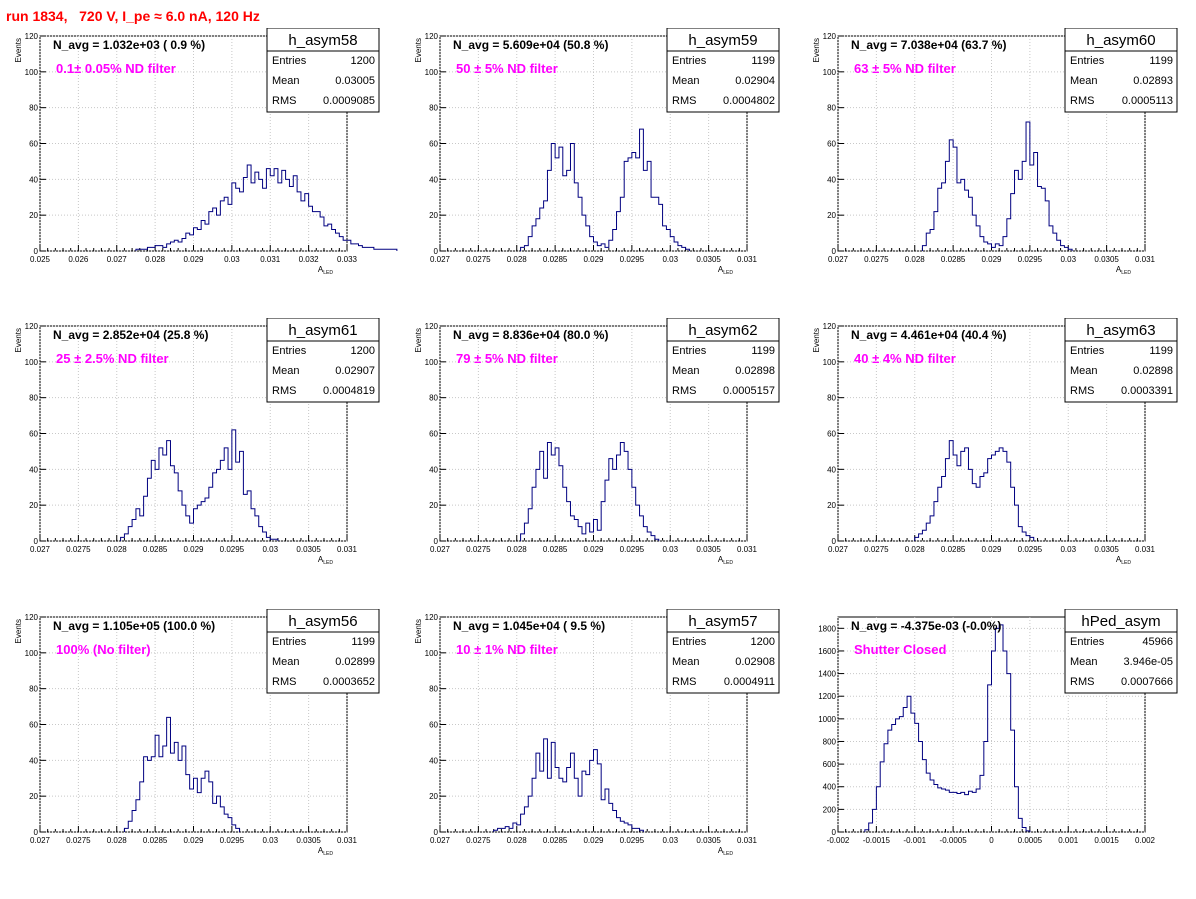  Describe the element at coordinates (991, 840) in the screenshot. I see `x-tick-label: 0` at that location.